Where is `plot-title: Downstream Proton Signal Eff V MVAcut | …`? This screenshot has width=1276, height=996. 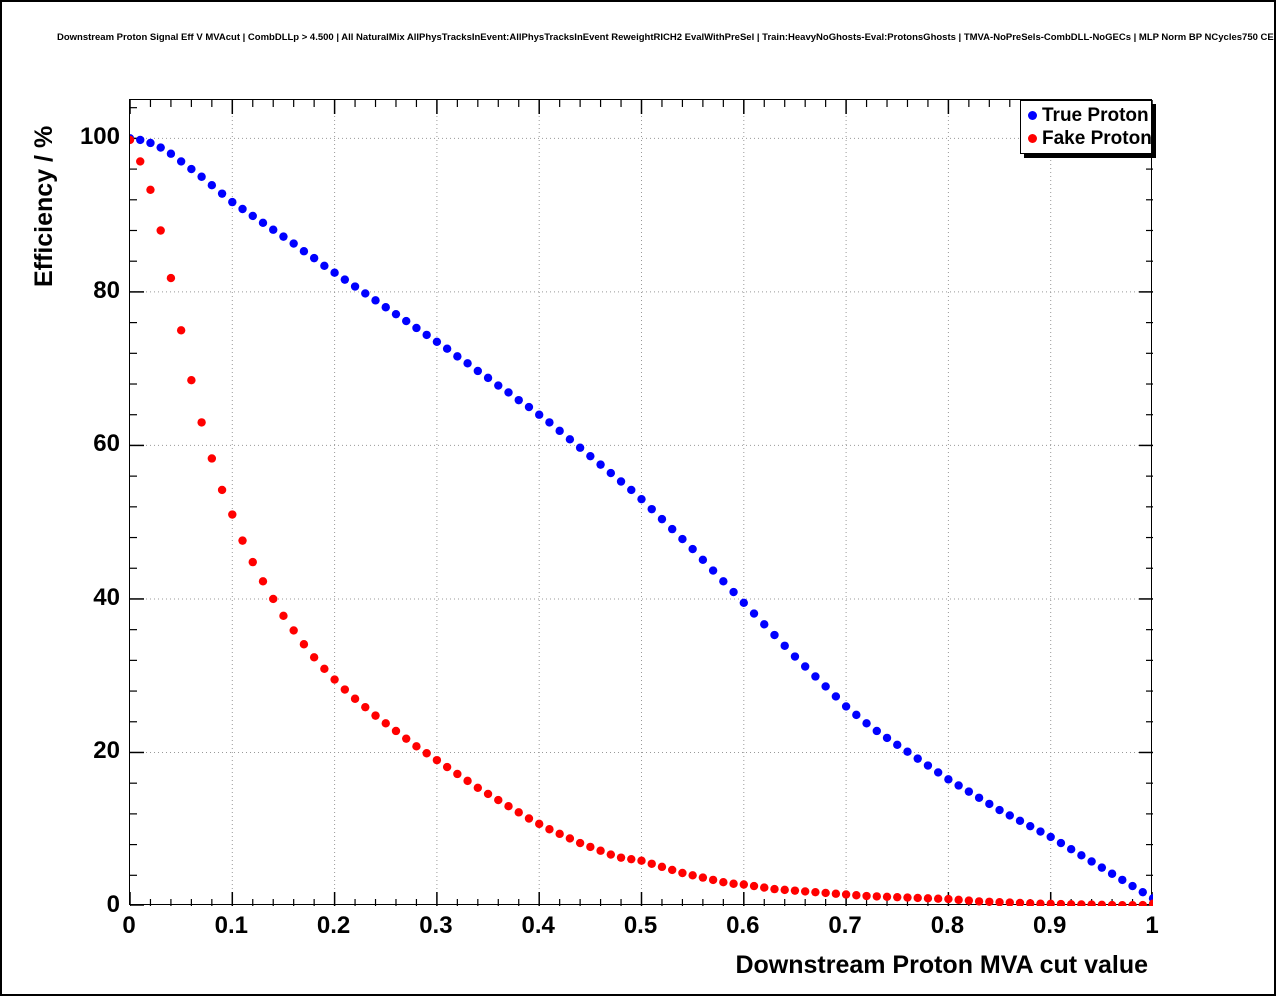
plot-title: Downstream Proton Signal Eff V MVAcut | … is located at coordinates (665, 37).